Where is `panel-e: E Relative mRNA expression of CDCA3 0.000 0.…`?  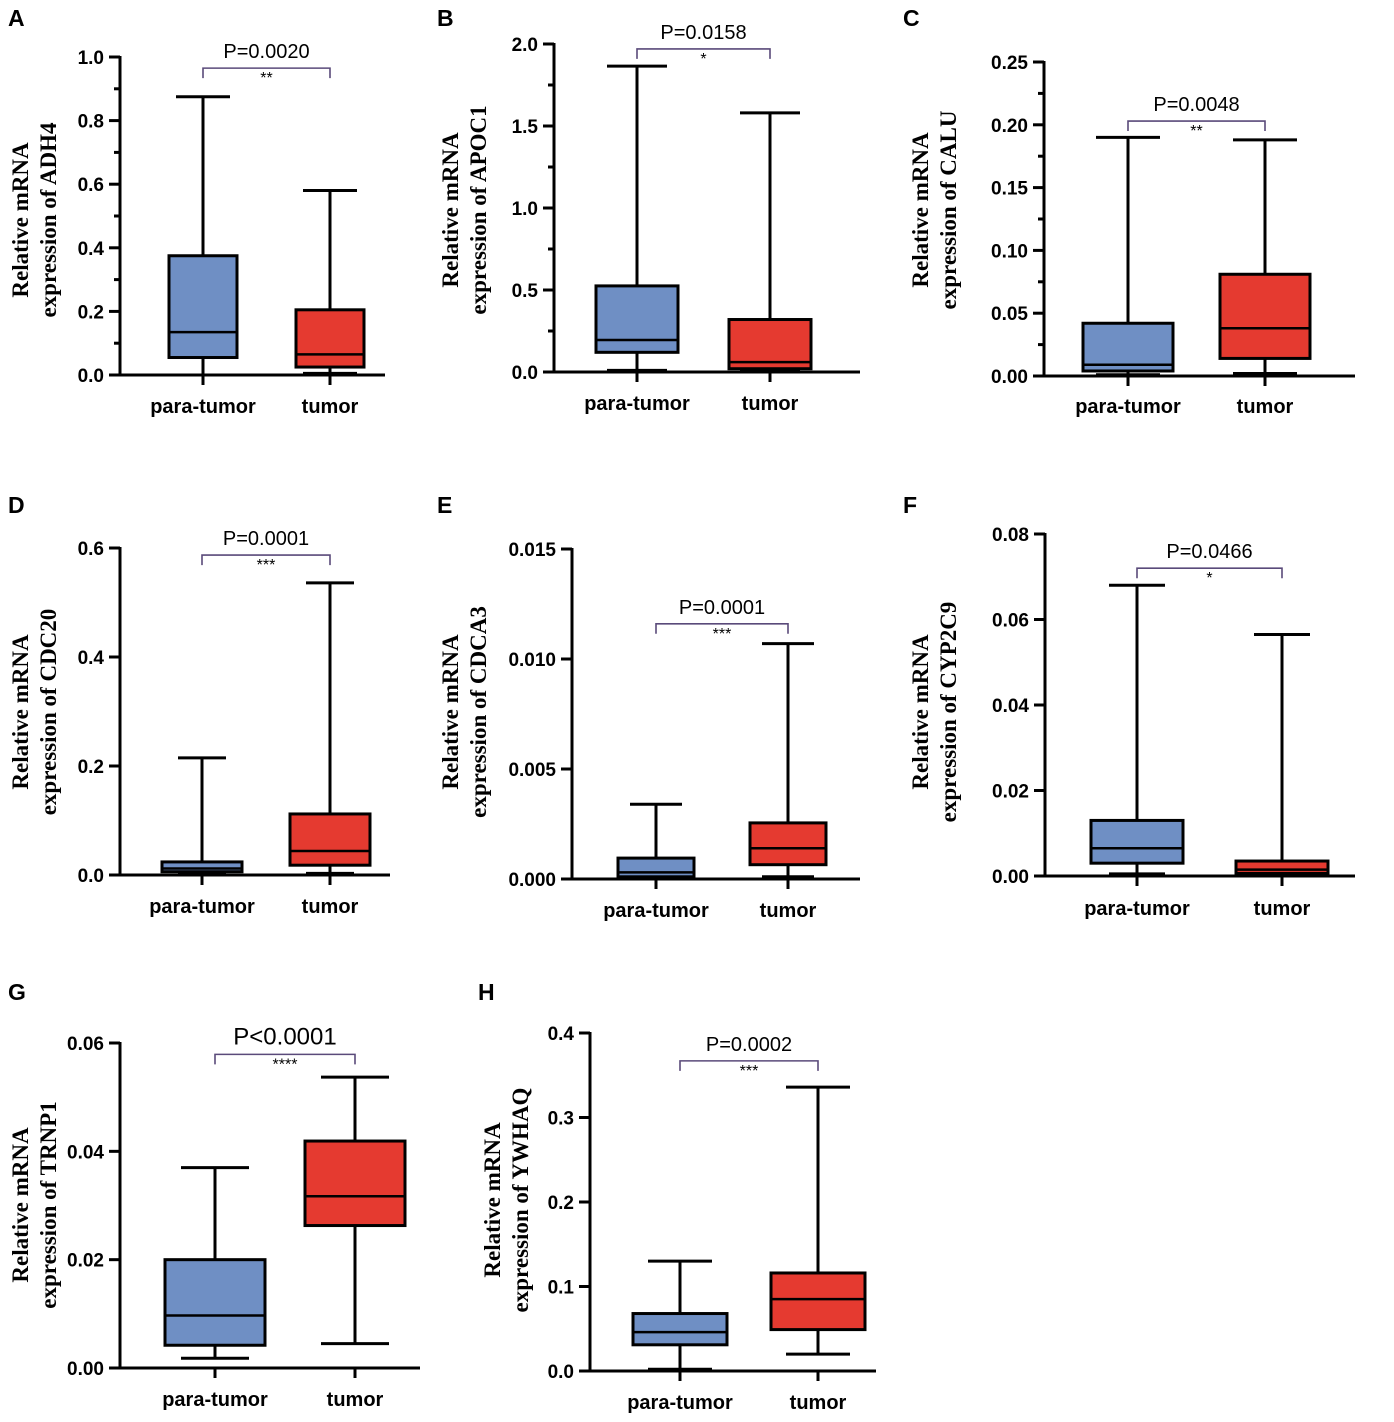
panel-e: E Relative mRNA expression of CDCA3 0.000 0.… is located at coordinates (648, 707).